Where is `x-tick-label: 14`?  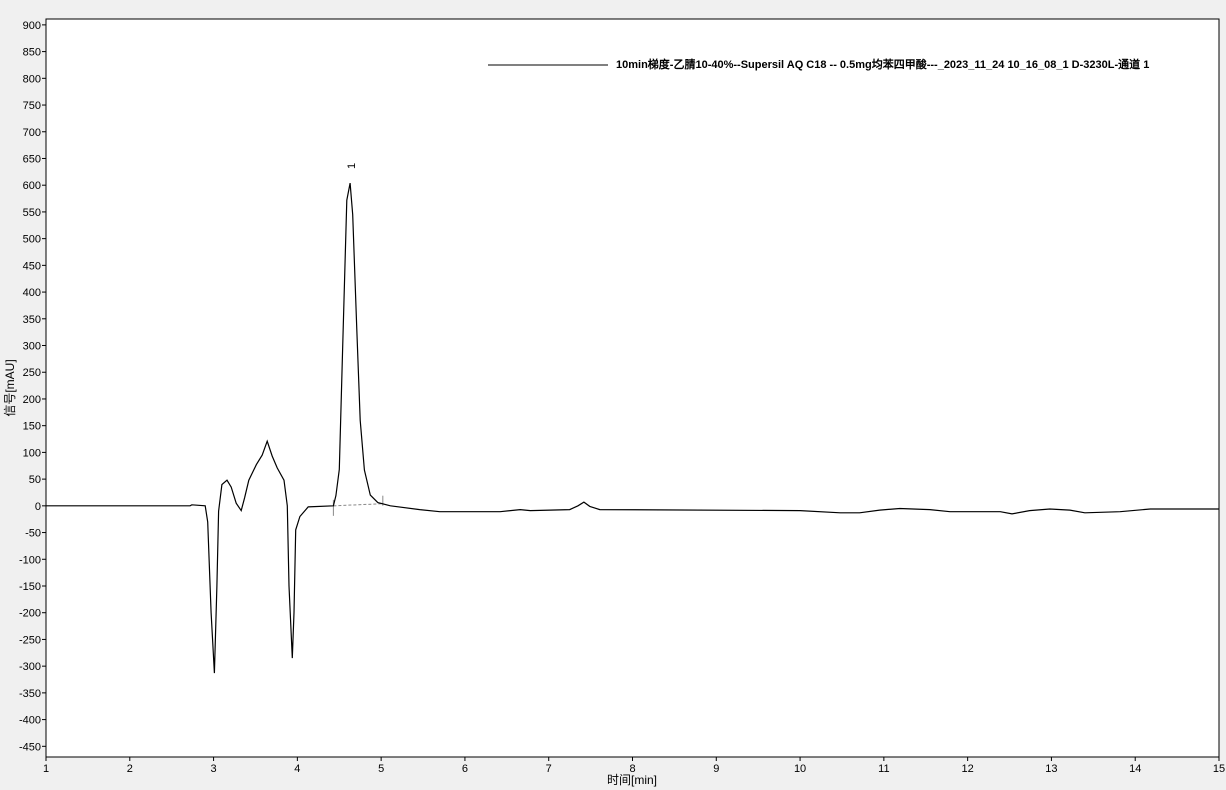 x-tick-label: 14 is located at coordinates (1135, 769).